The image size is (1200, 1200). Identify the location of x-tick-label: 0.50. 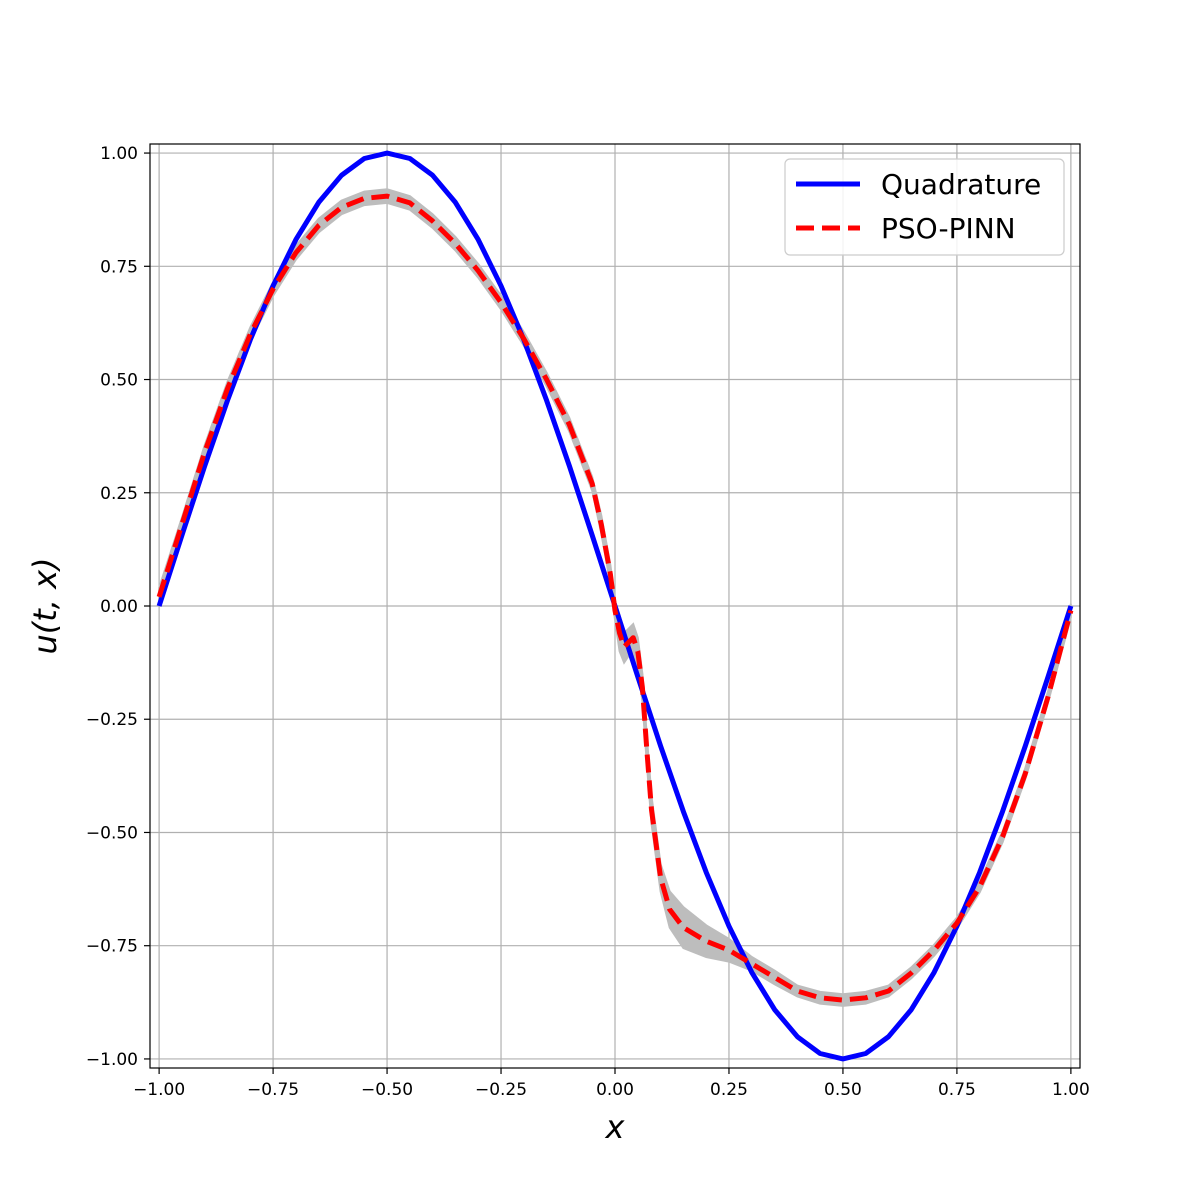
(843, 1090).